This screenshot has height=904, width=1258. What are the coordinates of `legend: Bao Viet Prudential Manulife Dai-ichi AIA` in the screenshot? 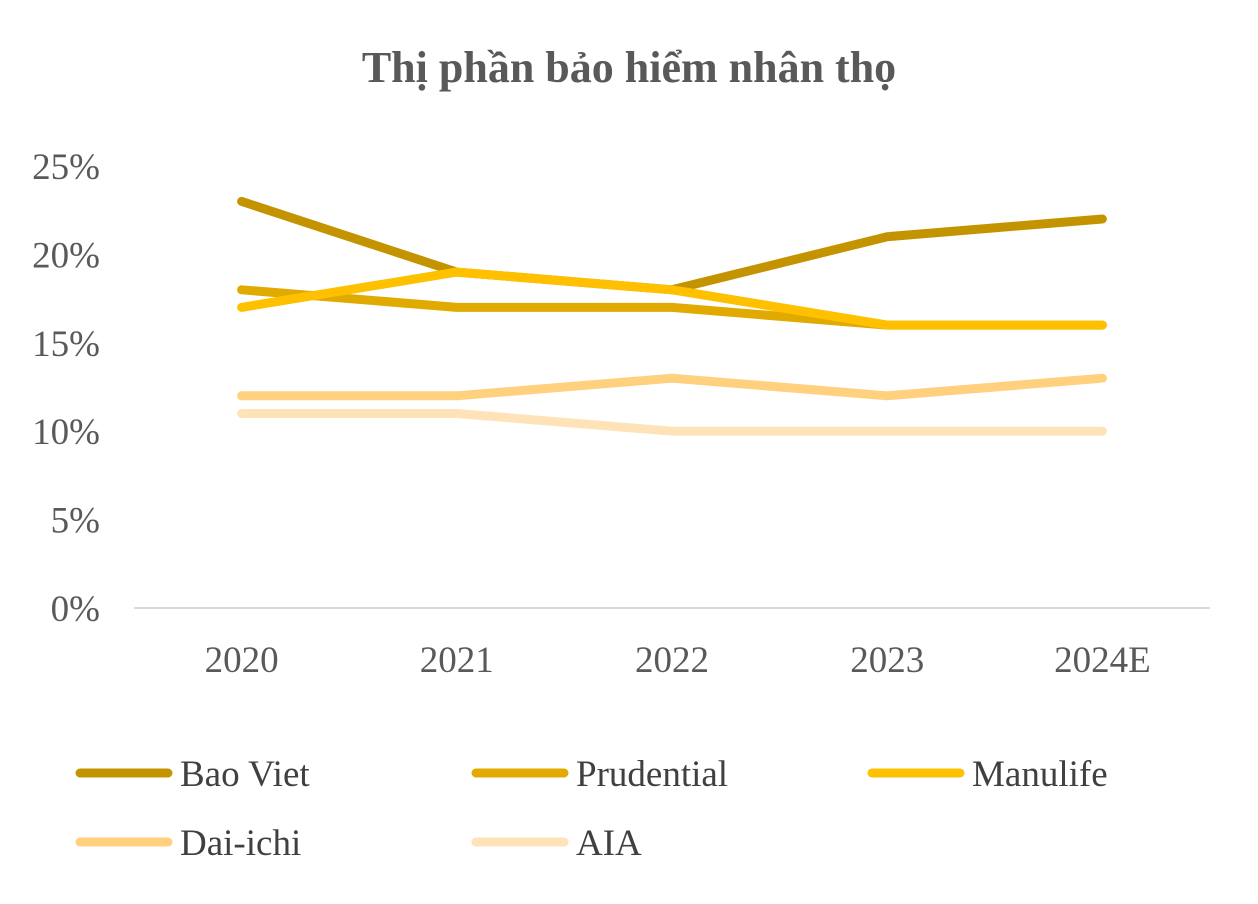 It's located at (591, 809).